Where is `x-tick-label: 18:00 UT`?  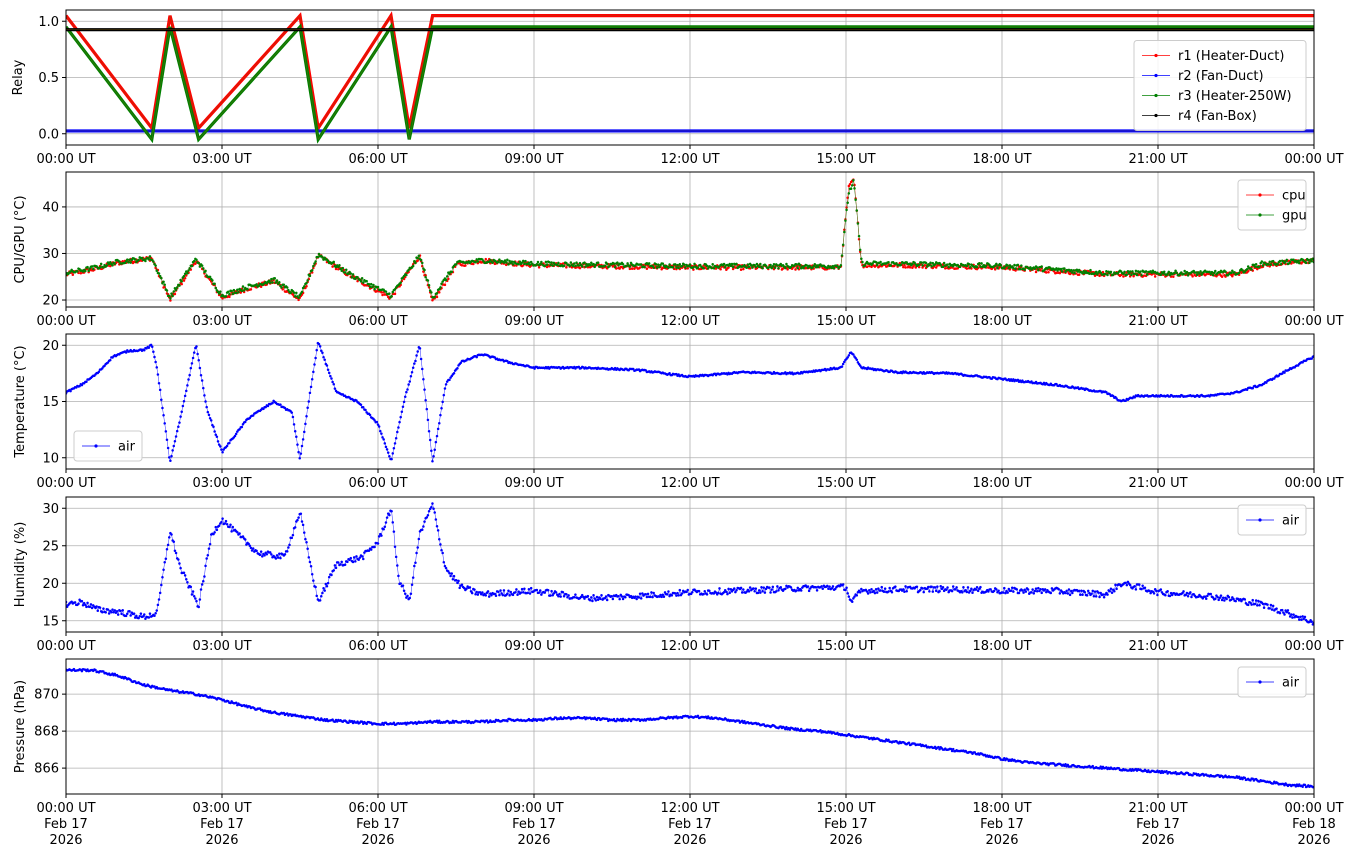 x-tick-label: 18:00 UT is located at coordinates (1001, 321).